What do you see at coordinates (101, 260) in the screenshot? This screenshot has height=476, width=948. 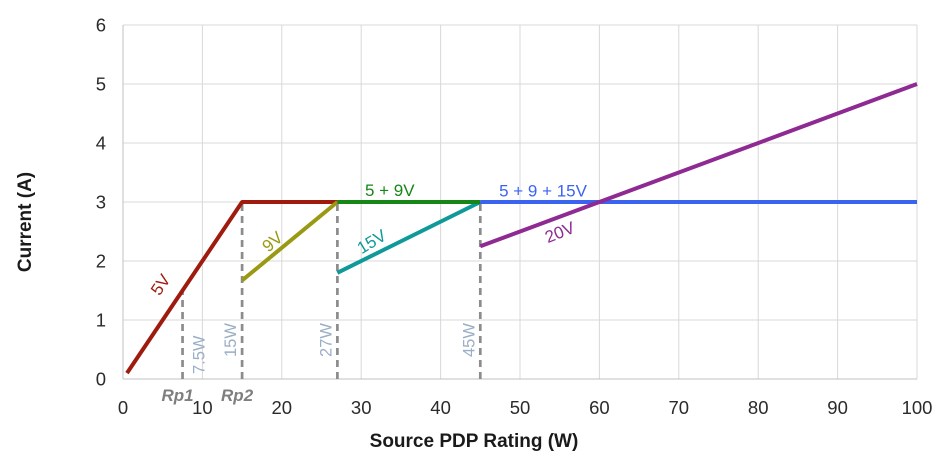 I see `y-tick-label: 2` at bounding box center [101, 260].